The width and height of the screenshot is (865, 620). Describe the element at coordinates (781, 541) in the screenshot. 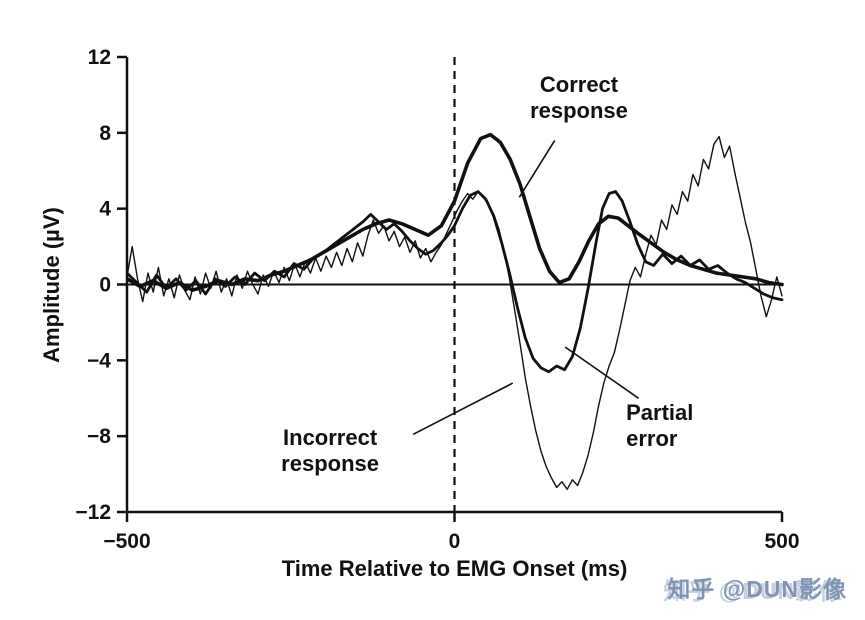

I see `x-tick-label: 500` at that location.